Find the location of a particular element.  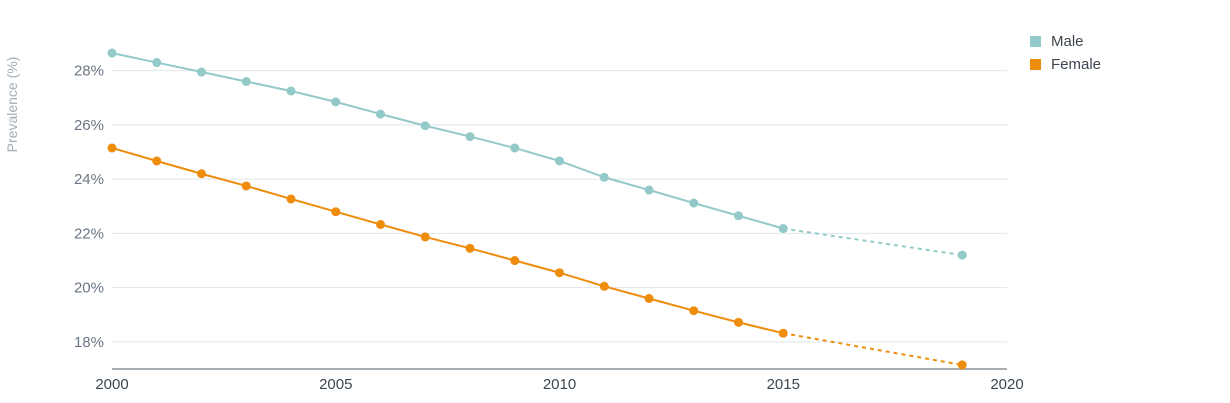

data-point-female-2019 is located at coordinates (962, 365).